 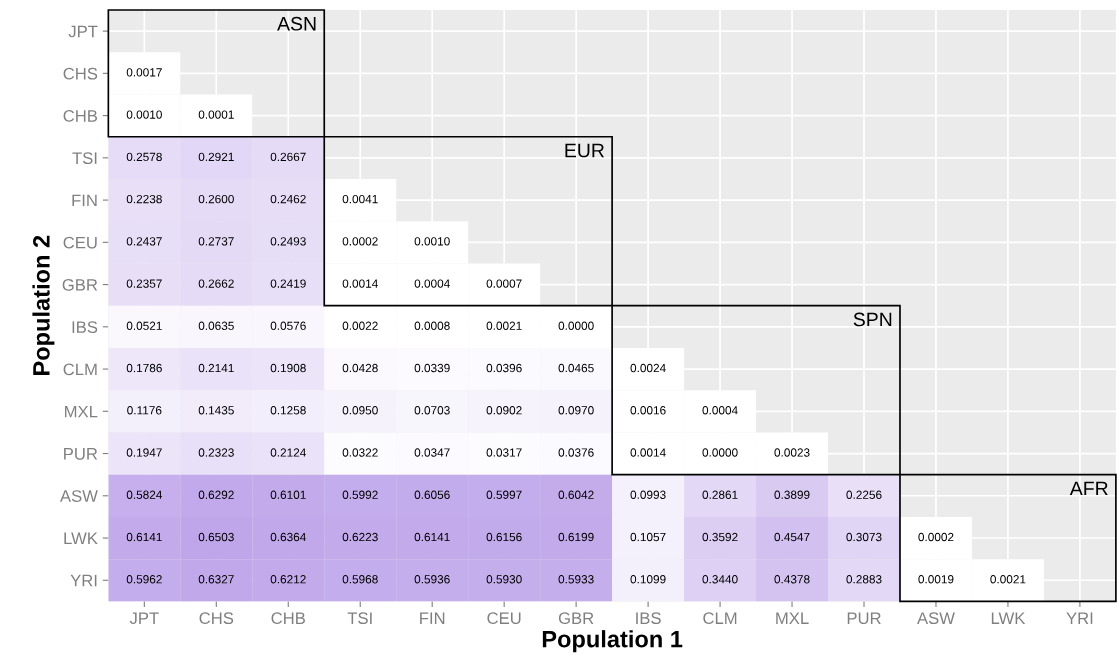 I want to click on data-label: 0.5992, so click(x=360, y=494).